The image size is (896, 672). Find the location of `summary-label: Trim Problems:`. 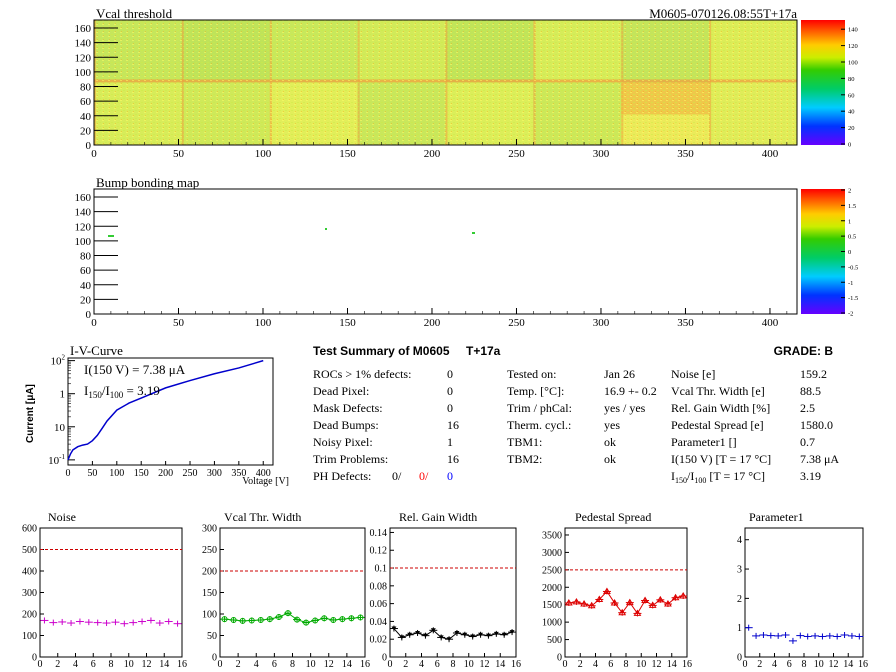

summary-label: Trim Problems: is located at coordinates (350, 459).